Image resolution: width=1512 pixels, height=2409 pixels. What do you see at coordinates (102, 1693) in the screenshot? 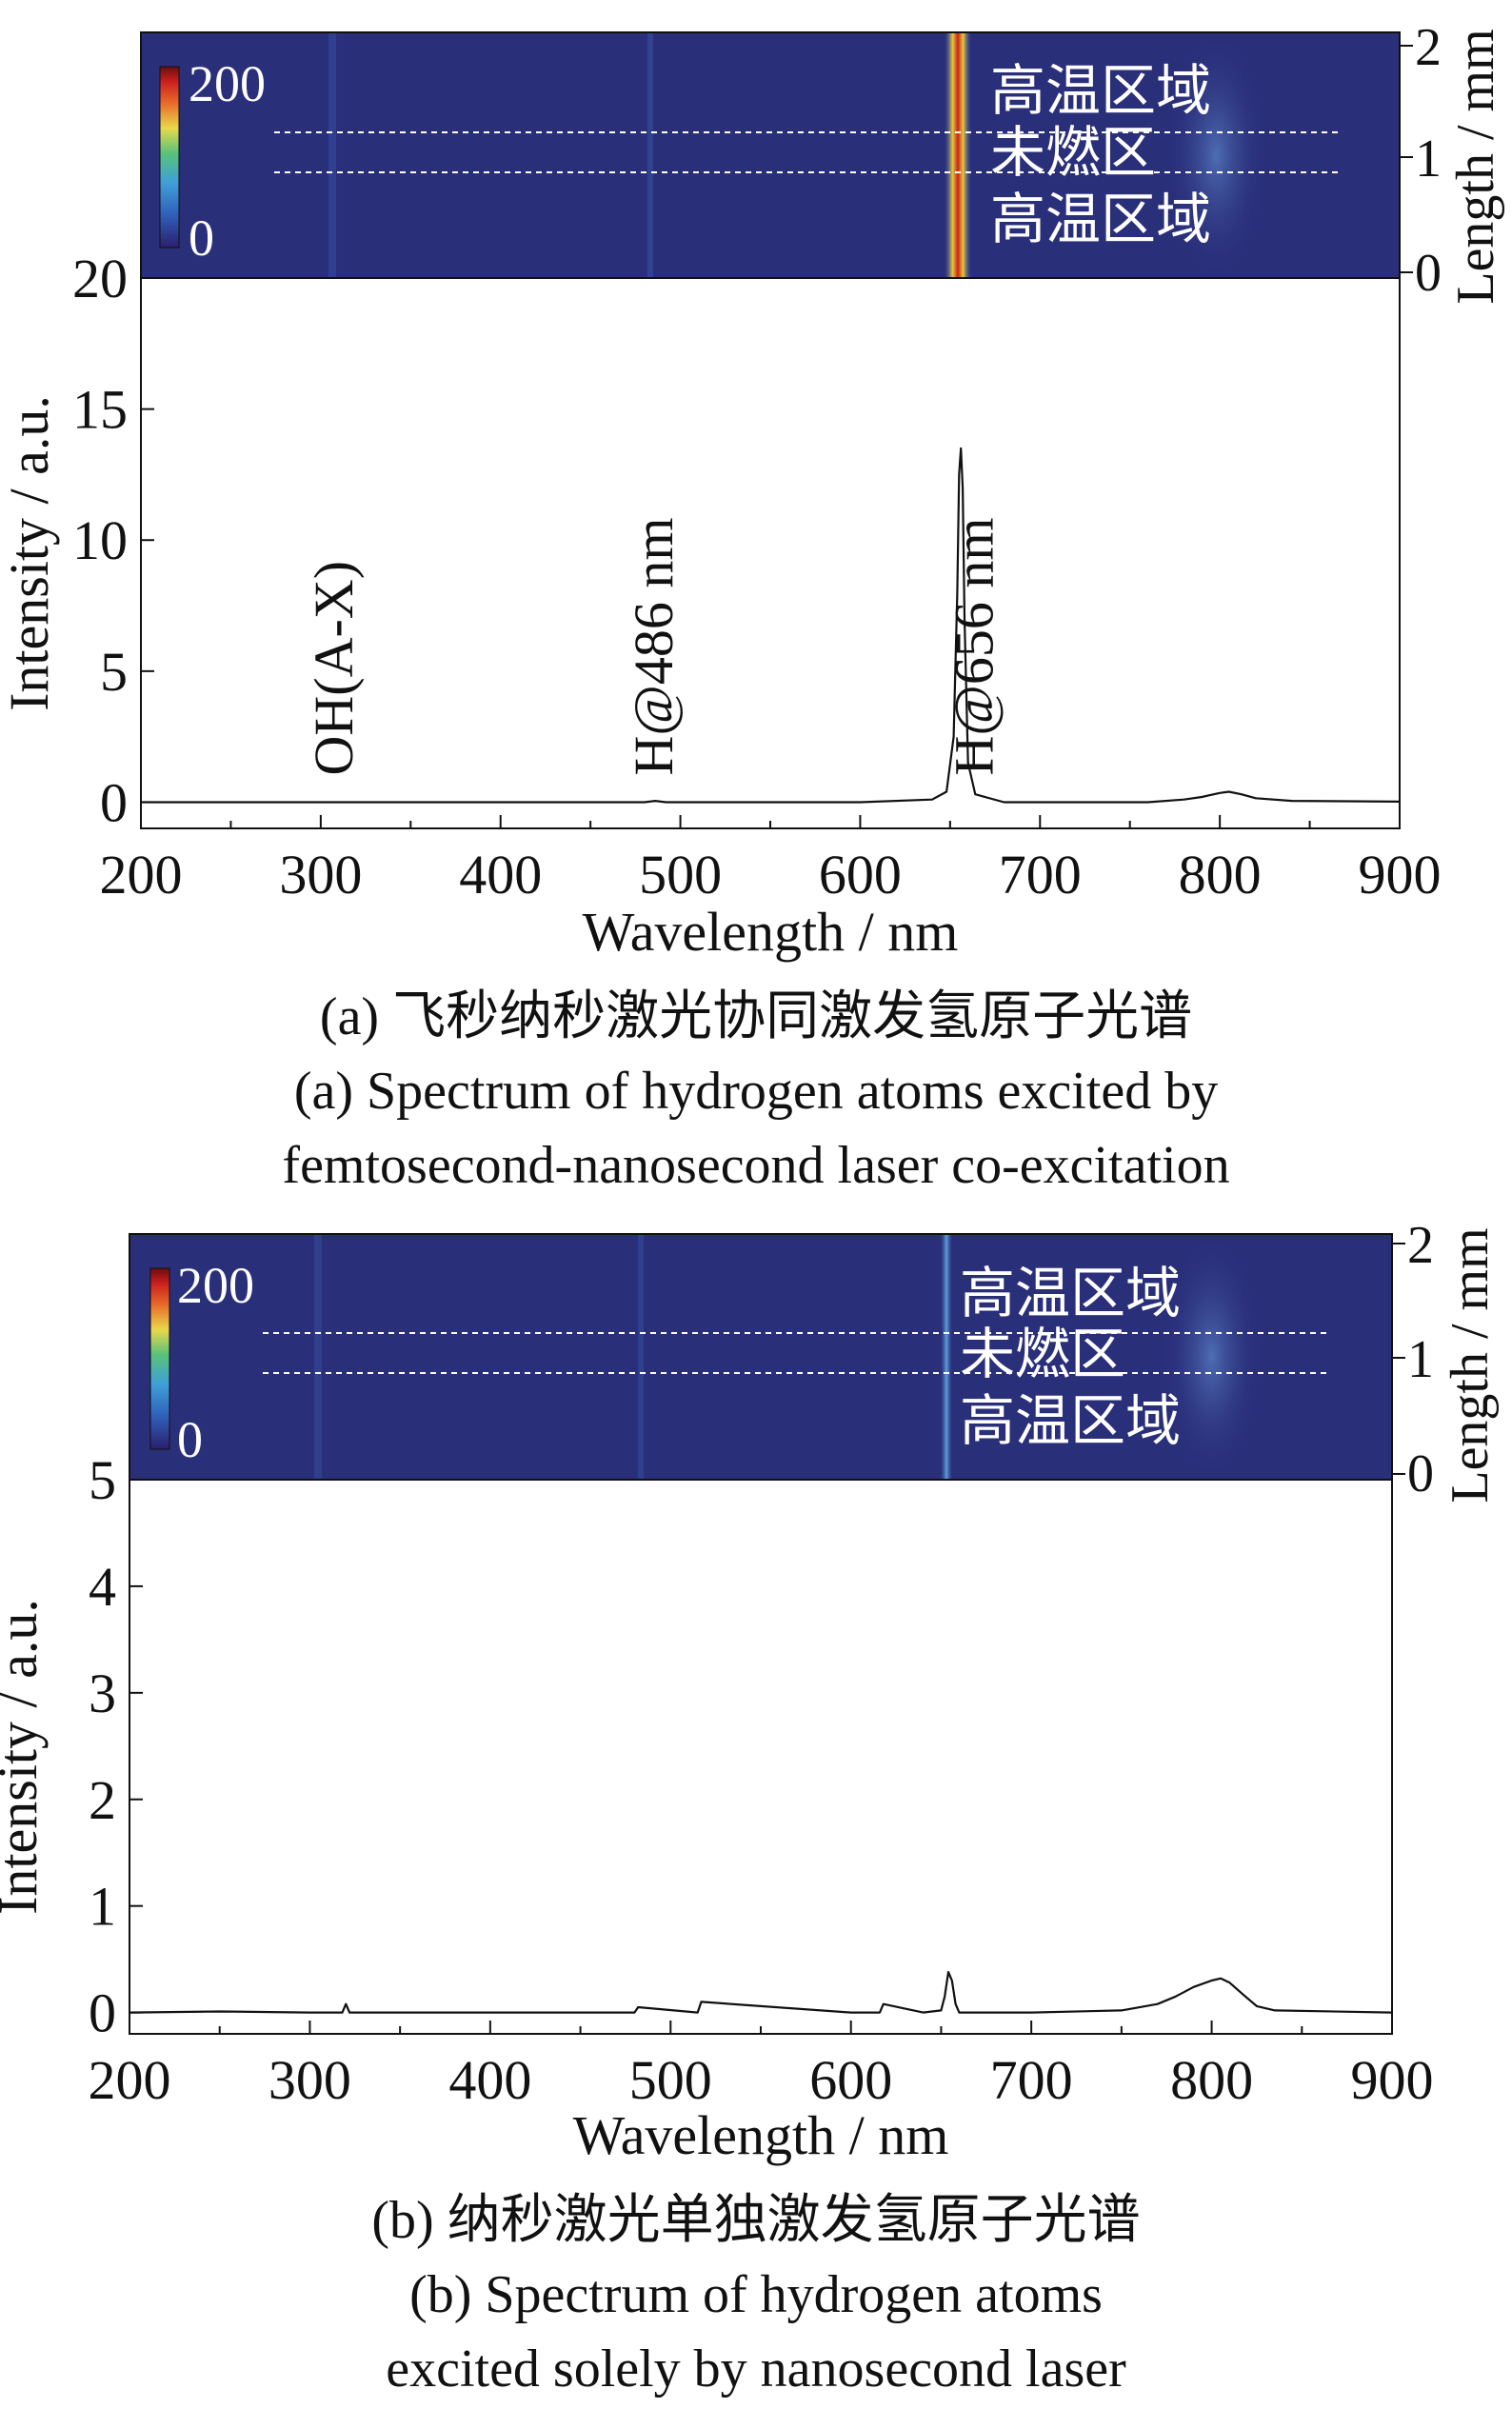
I see `y-tick-label: 3` at bounding box center [102, 1693].